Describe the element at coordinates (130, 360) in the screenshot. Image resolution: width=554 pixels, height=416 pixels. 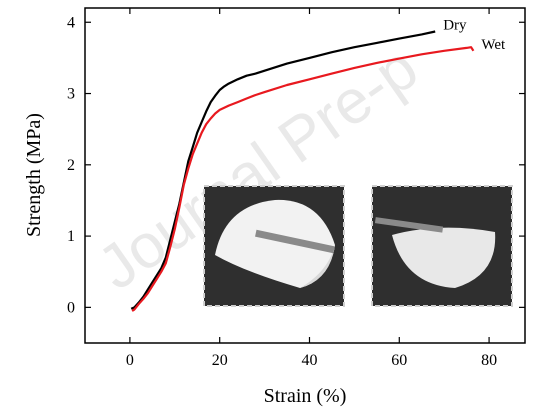
I see `x-tick-label: 0` at that location.